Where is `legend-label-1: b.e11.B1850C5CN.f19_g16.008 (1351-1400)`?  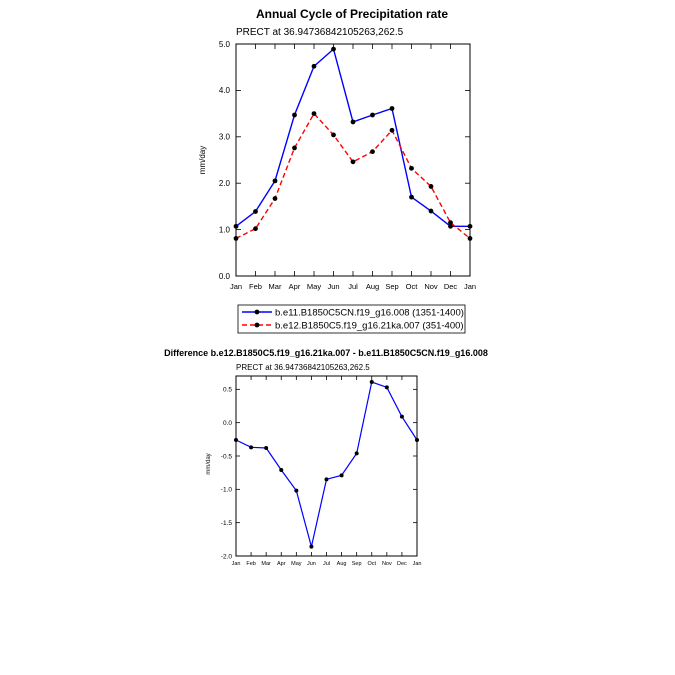
legend-label-1: b.e11.B1850C5CN.f19_g16.008 (1351-1400) is located at coordinates (369, 313).